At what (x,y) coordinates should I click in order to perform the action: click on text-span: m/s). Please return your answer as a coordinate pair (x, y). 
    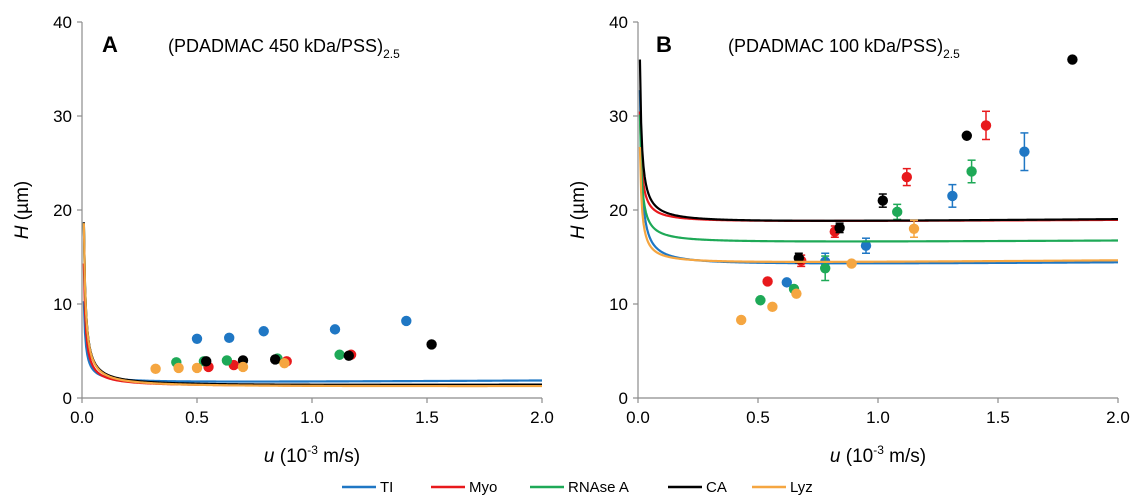
    Looking at the image, I should click on (339, 456).